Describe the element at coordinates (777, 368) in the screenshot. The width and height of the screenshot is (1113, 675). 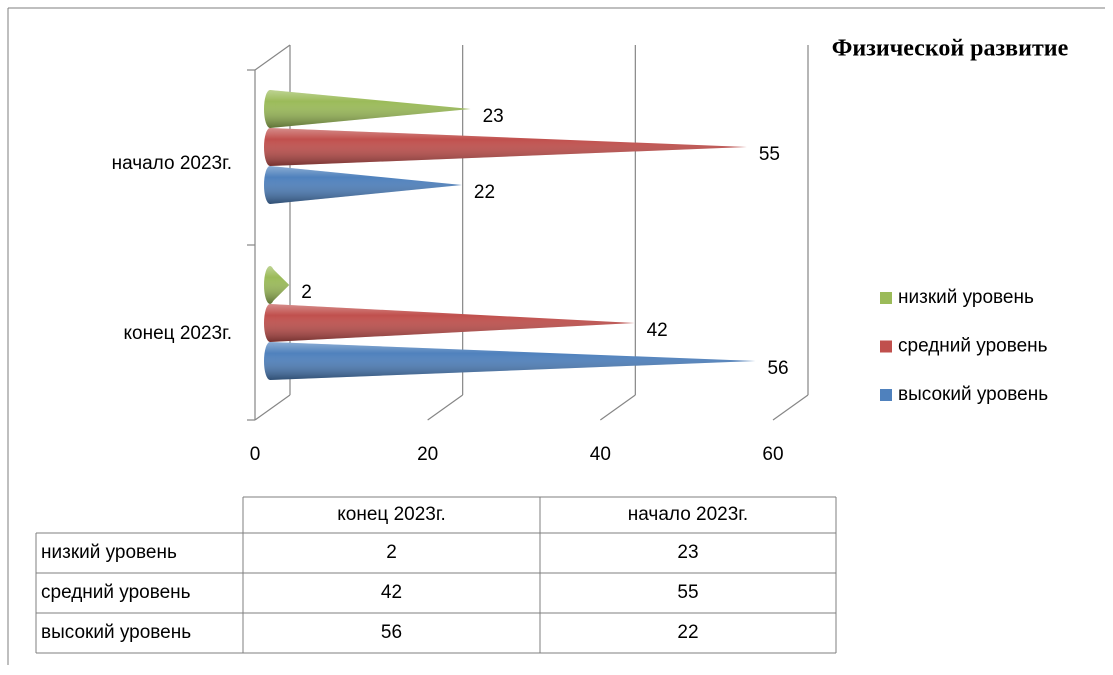
I see `data-label: 56` at that location.